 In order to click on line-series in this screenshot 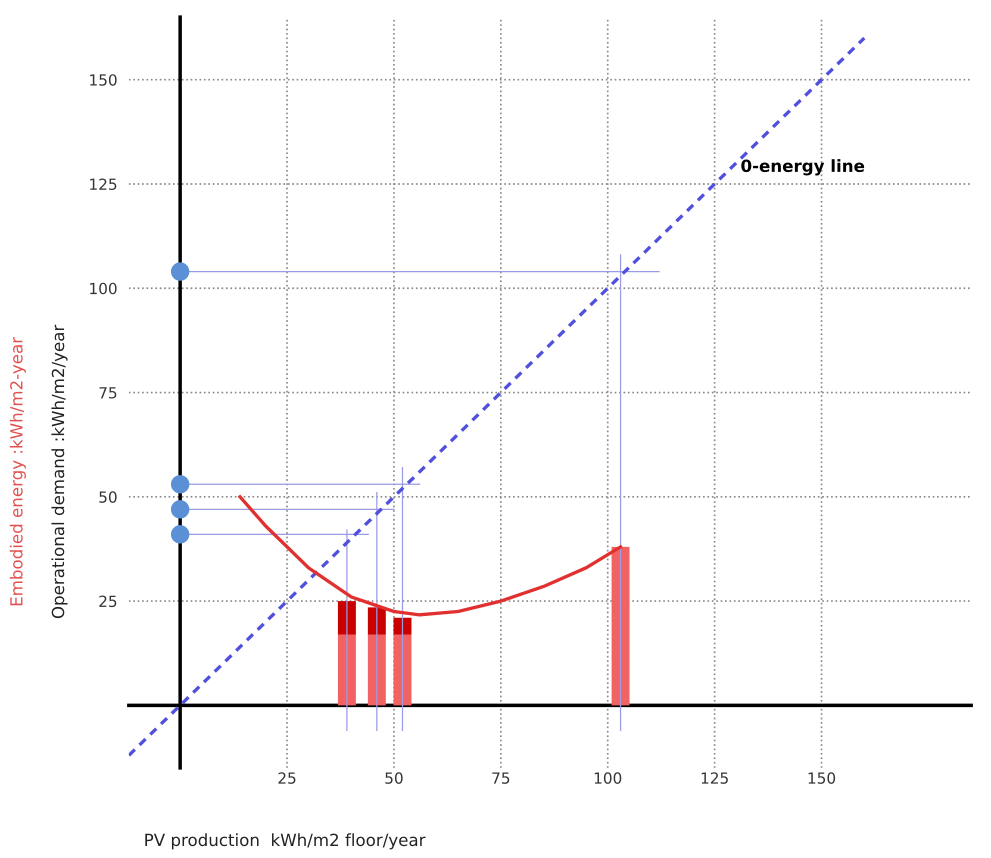, I will do `click(430, 556)`.